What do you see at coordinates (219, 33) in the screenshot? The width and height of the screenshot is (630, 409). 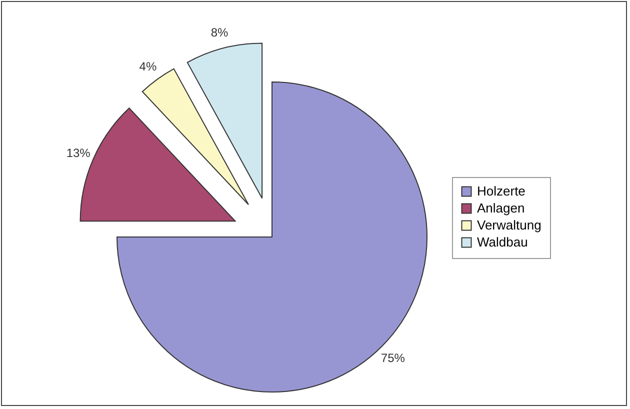 I see `data-label: 8%` at bounding box center [219, 33].